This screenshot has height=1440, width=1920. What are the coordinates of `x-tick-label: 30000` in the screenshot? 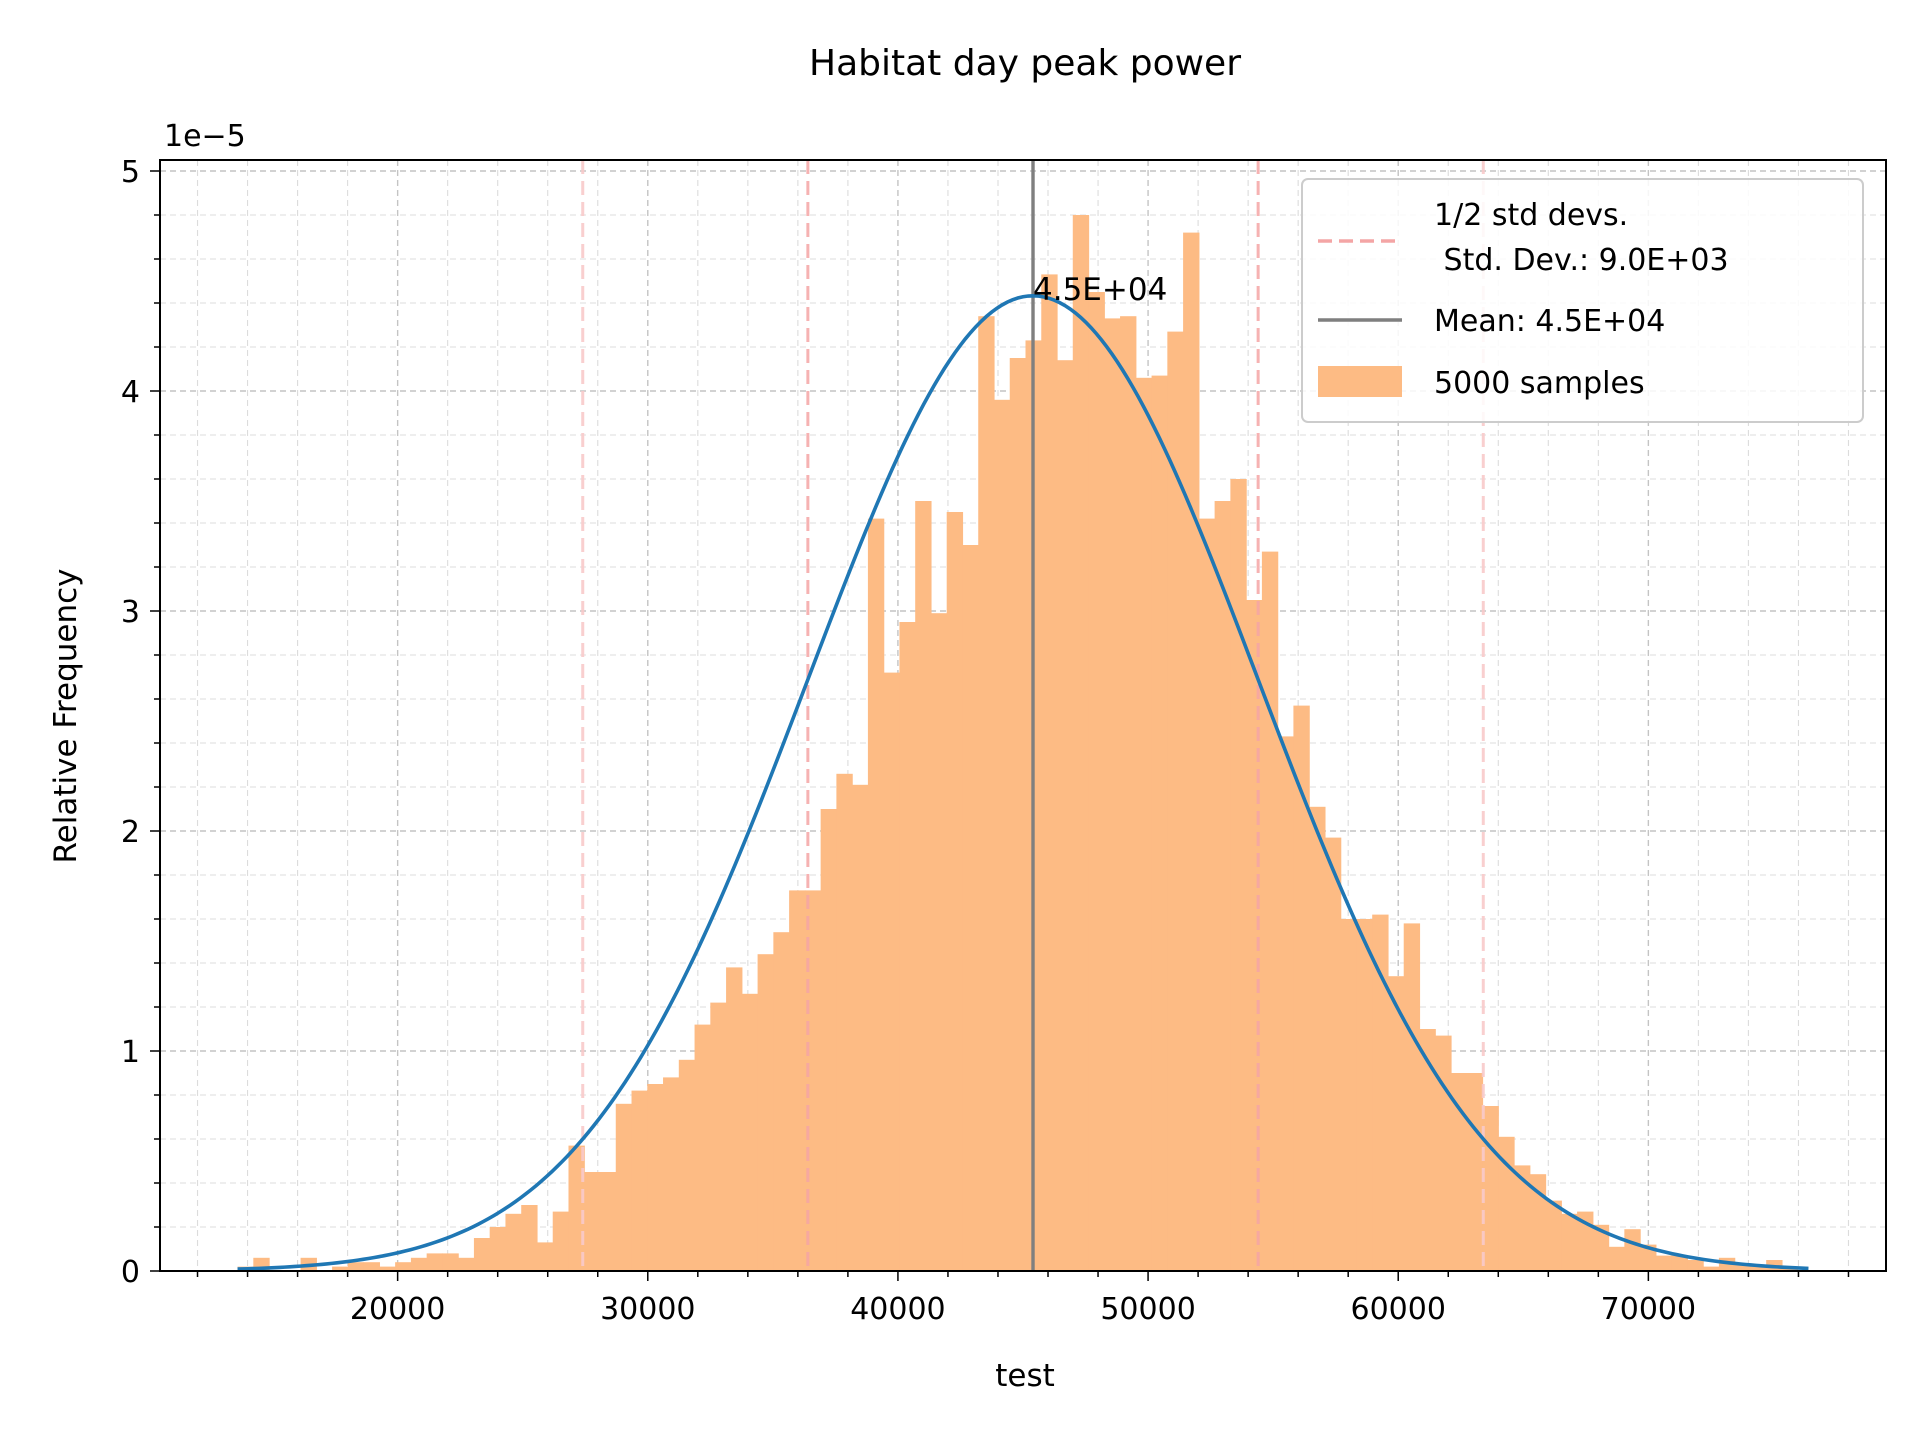 It's located at (647, 1309).